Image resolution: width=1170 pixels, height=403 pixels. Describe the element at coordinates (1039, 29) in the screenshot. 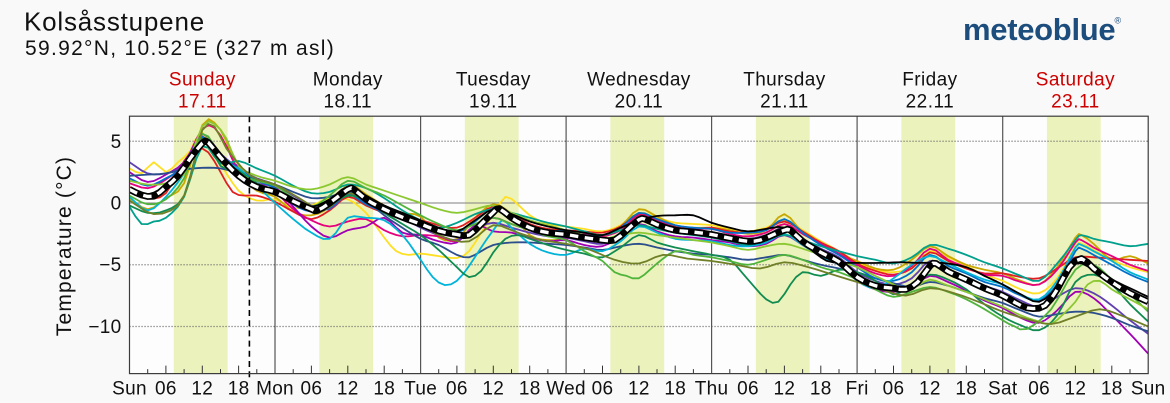

I see `svg-text: meteoblue` at that location.